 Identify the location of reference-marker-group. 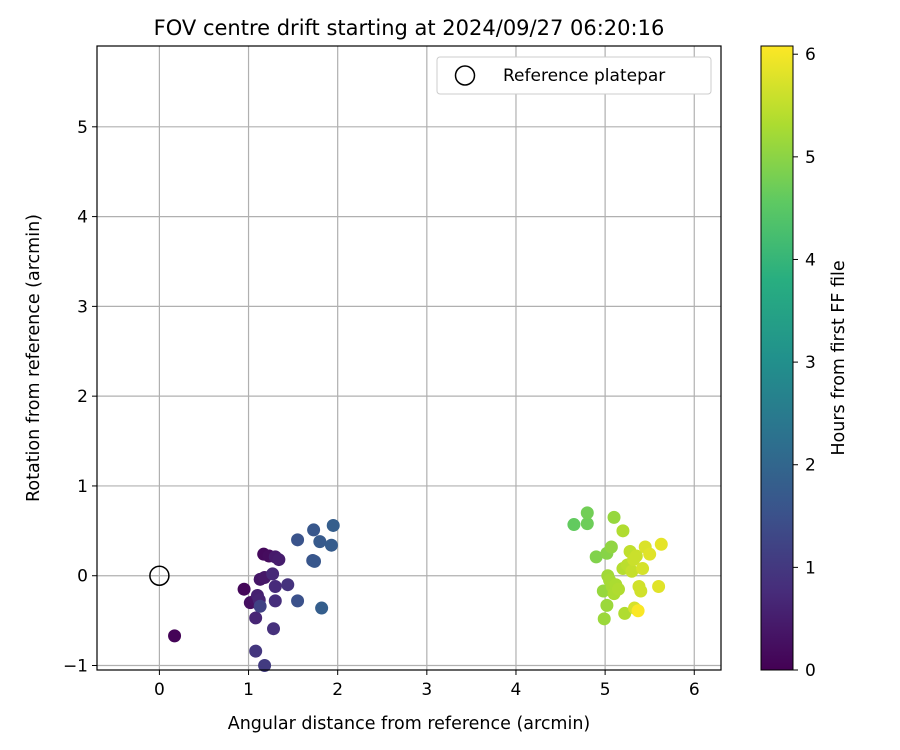
(159, 575).